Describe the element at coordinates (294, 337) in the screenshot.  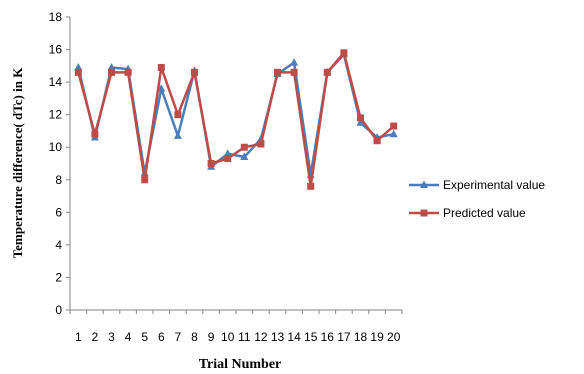
I see `x-tick-label: 14` at that location.